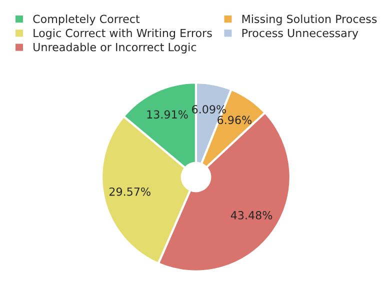  What do you see at coordinates (115, 48) in the screenshot?
I see `legend-label: Unreadable or Incorrect Logic` at bounding box center [115, 48].